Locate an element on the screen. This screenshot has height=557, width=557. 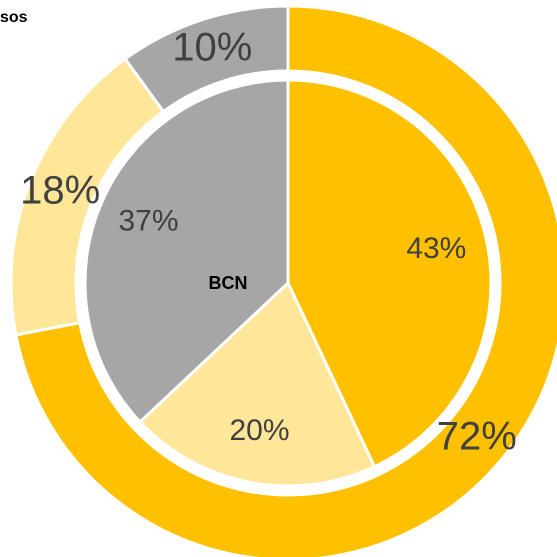
data-label: 18% is located at coordinates (60, 190).